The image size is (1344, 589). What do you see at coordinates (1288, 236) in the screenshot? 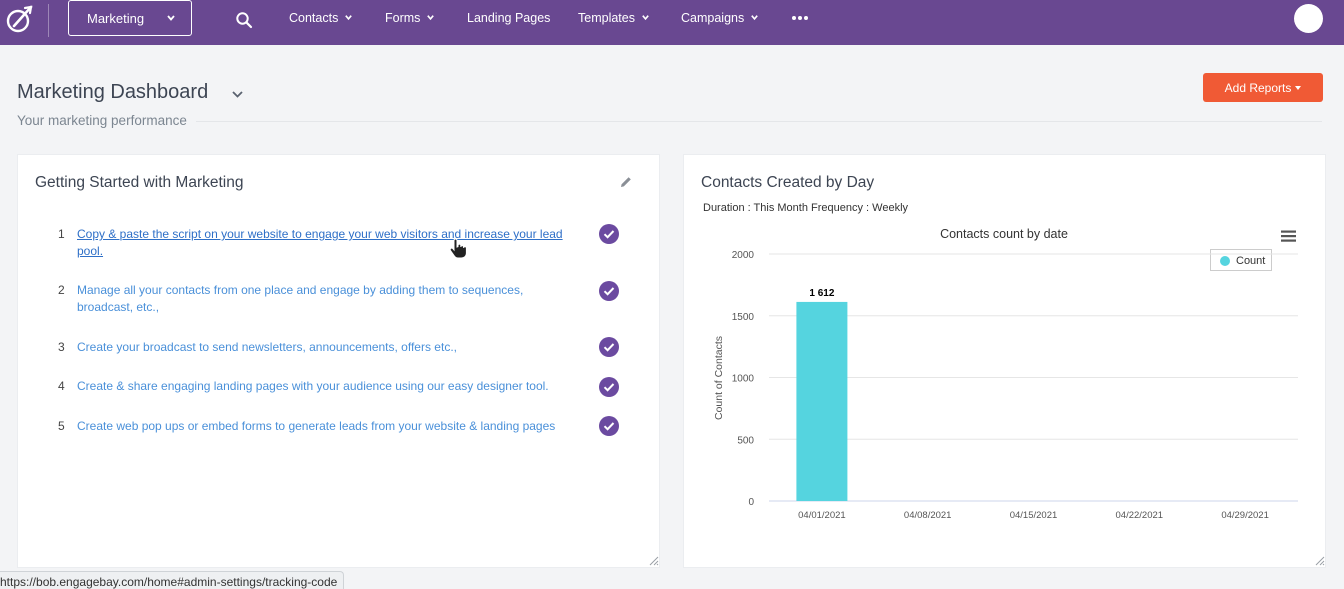
I see `hamburger-menu-icon` at bounding box center [1288, 236].